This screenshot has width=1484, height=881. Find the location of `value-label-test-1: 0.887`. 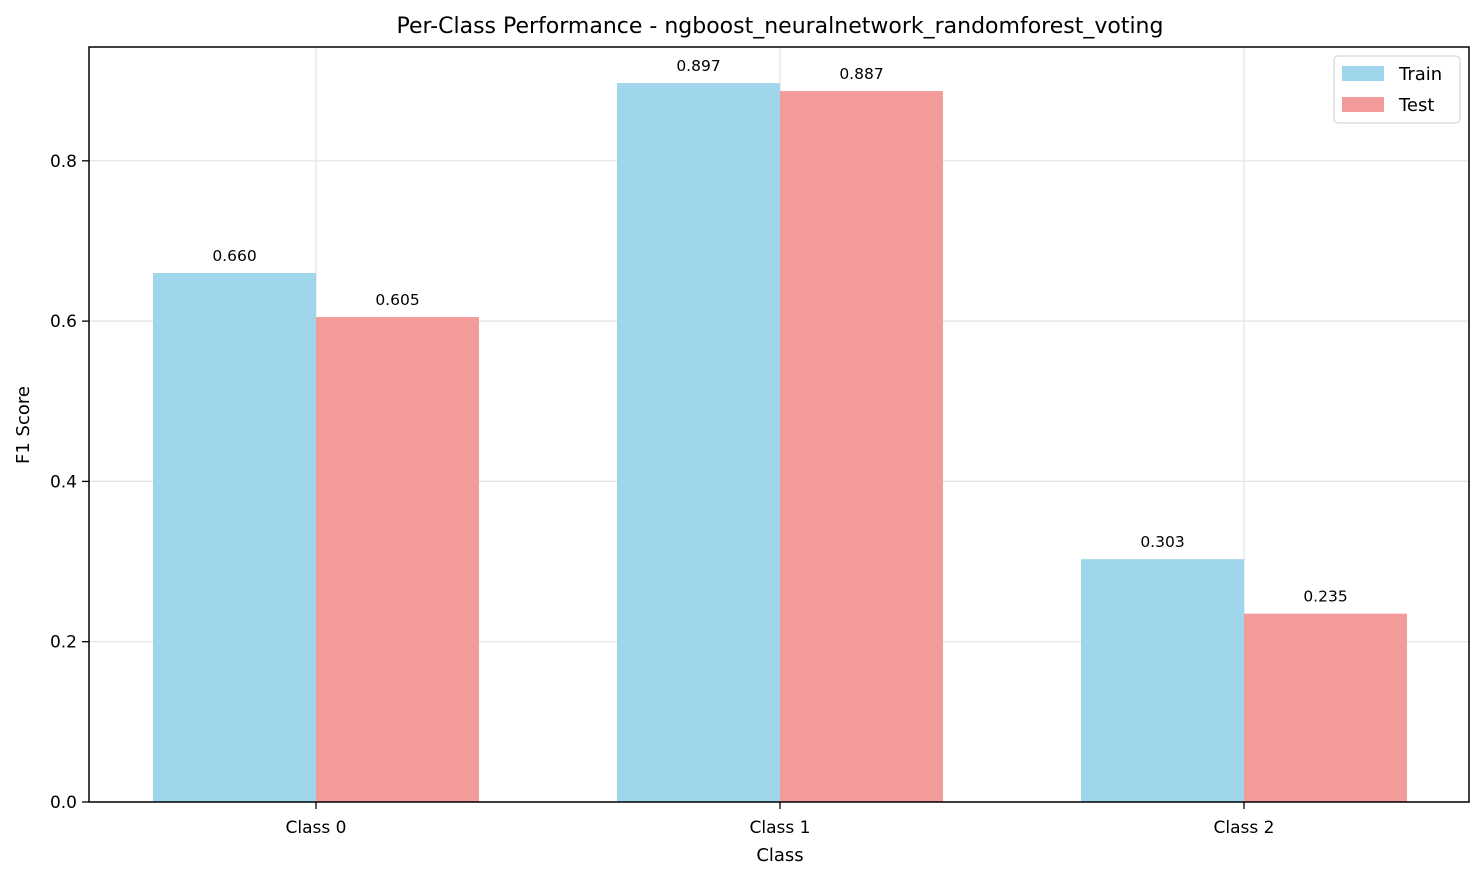

value-label-test-1: 0.887 is located at coordinates (861, 74).